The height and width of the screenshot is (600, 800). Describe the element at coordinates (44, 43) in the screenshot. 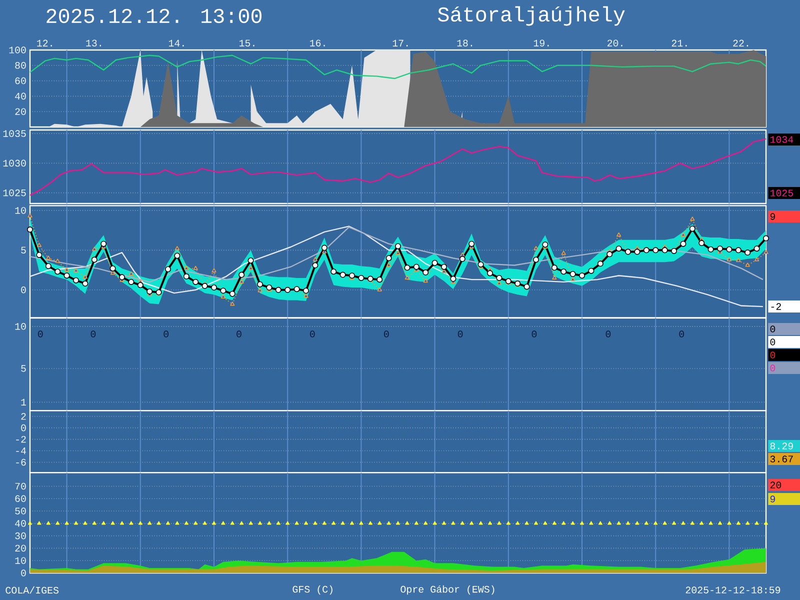

I see `x-tick-label: 12.` at that location.